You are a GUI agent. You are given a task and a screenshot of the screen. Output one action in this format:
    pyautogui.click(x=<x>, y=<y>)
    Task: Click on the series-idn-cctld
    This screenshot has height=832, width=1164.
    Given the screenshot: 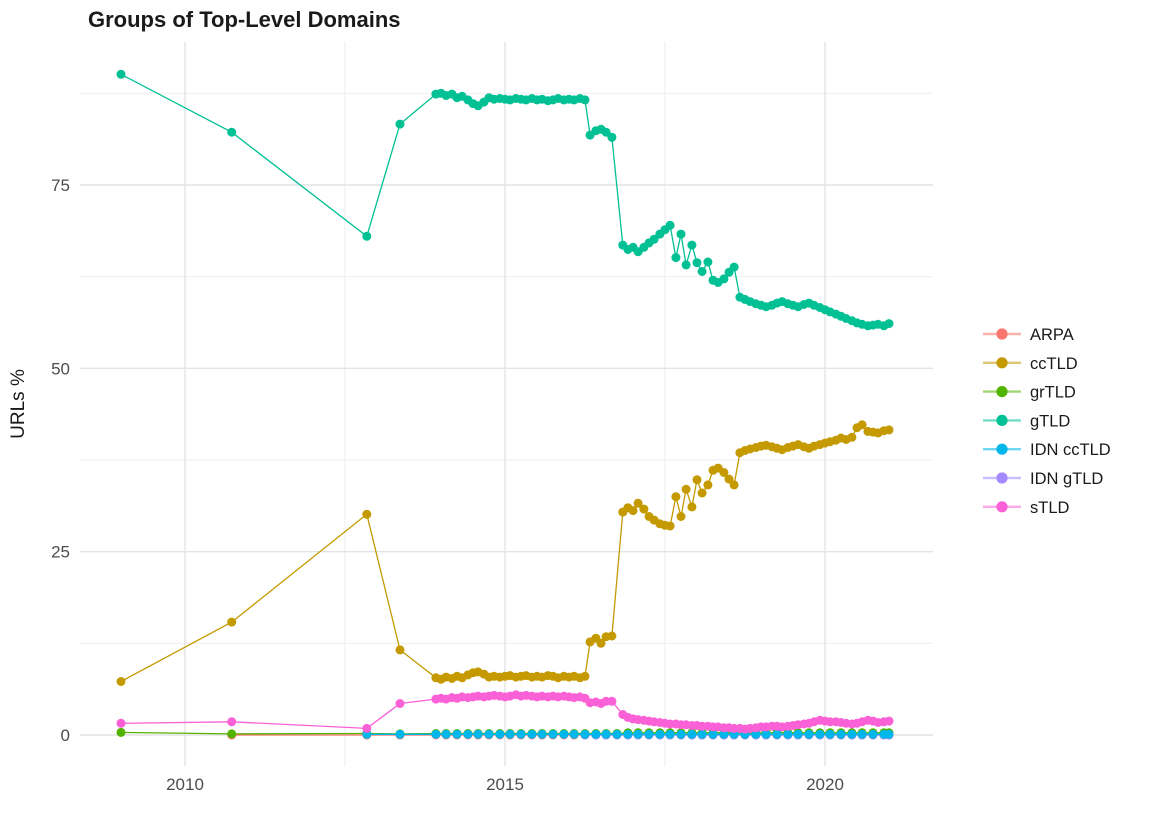 What is the action you would take?
    pyautogui.click(x=628, y=734)
    